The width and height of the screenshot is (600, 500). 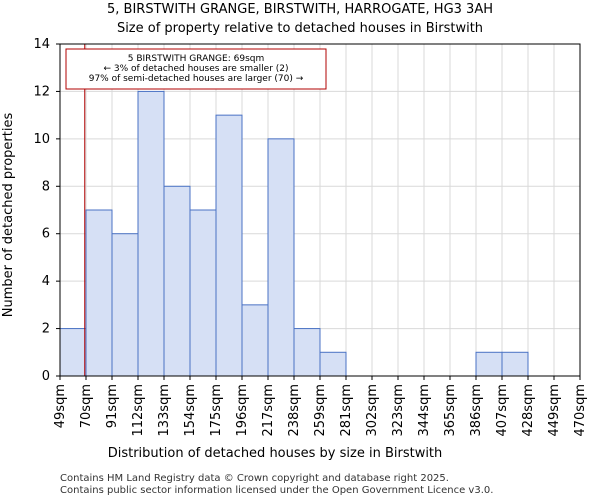 What do you see at coordinates (294, 410) in the screenshot?
I see `x-tick-label: 238sqm` at bounding box center [294, 410].